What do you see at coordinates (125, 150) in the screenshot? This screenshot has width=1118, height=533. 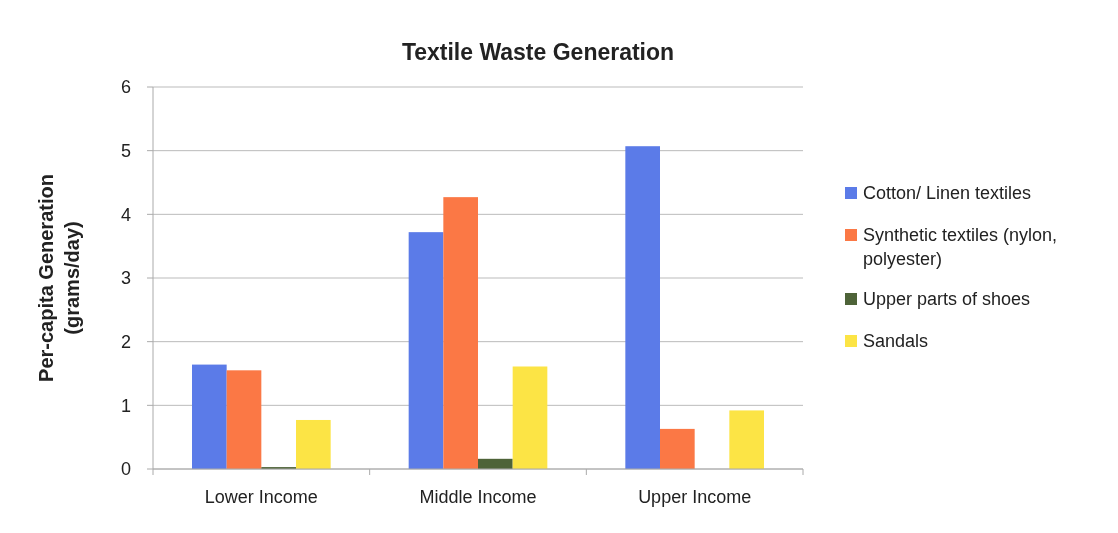 I see `y-tick-label: 5` at bounding box center [125, 150].